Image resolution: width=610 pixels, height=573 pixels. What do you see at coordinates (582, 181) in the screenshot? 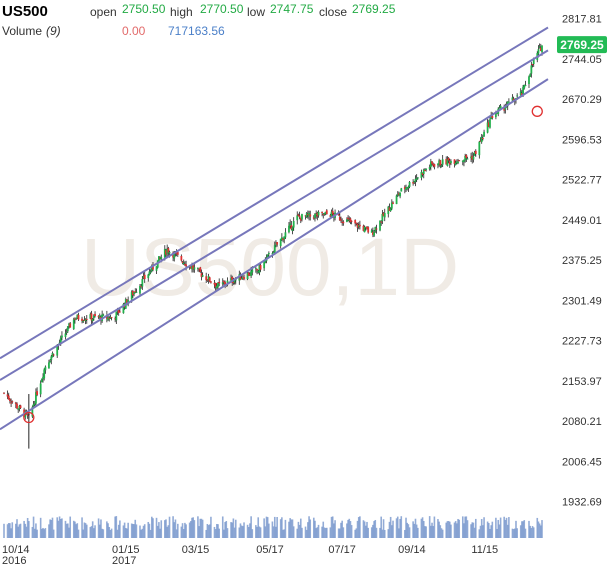
I see `y-tick-label: 2522.77` at bounding box center [582, 181].